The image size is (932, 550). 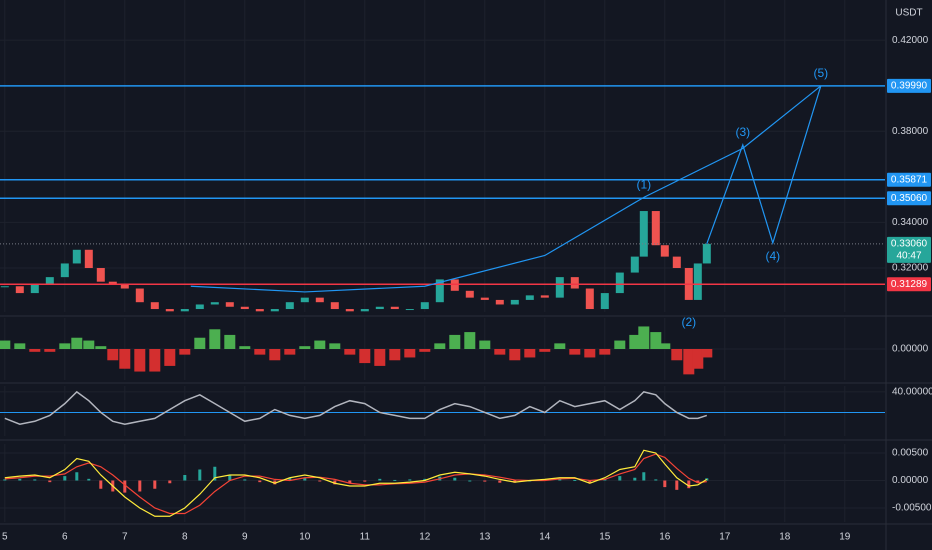 What do you see at coordinates (912, 508) in the screenshot?
I see `y-tick-label: -0.00500` at bounding box center [912, 508].